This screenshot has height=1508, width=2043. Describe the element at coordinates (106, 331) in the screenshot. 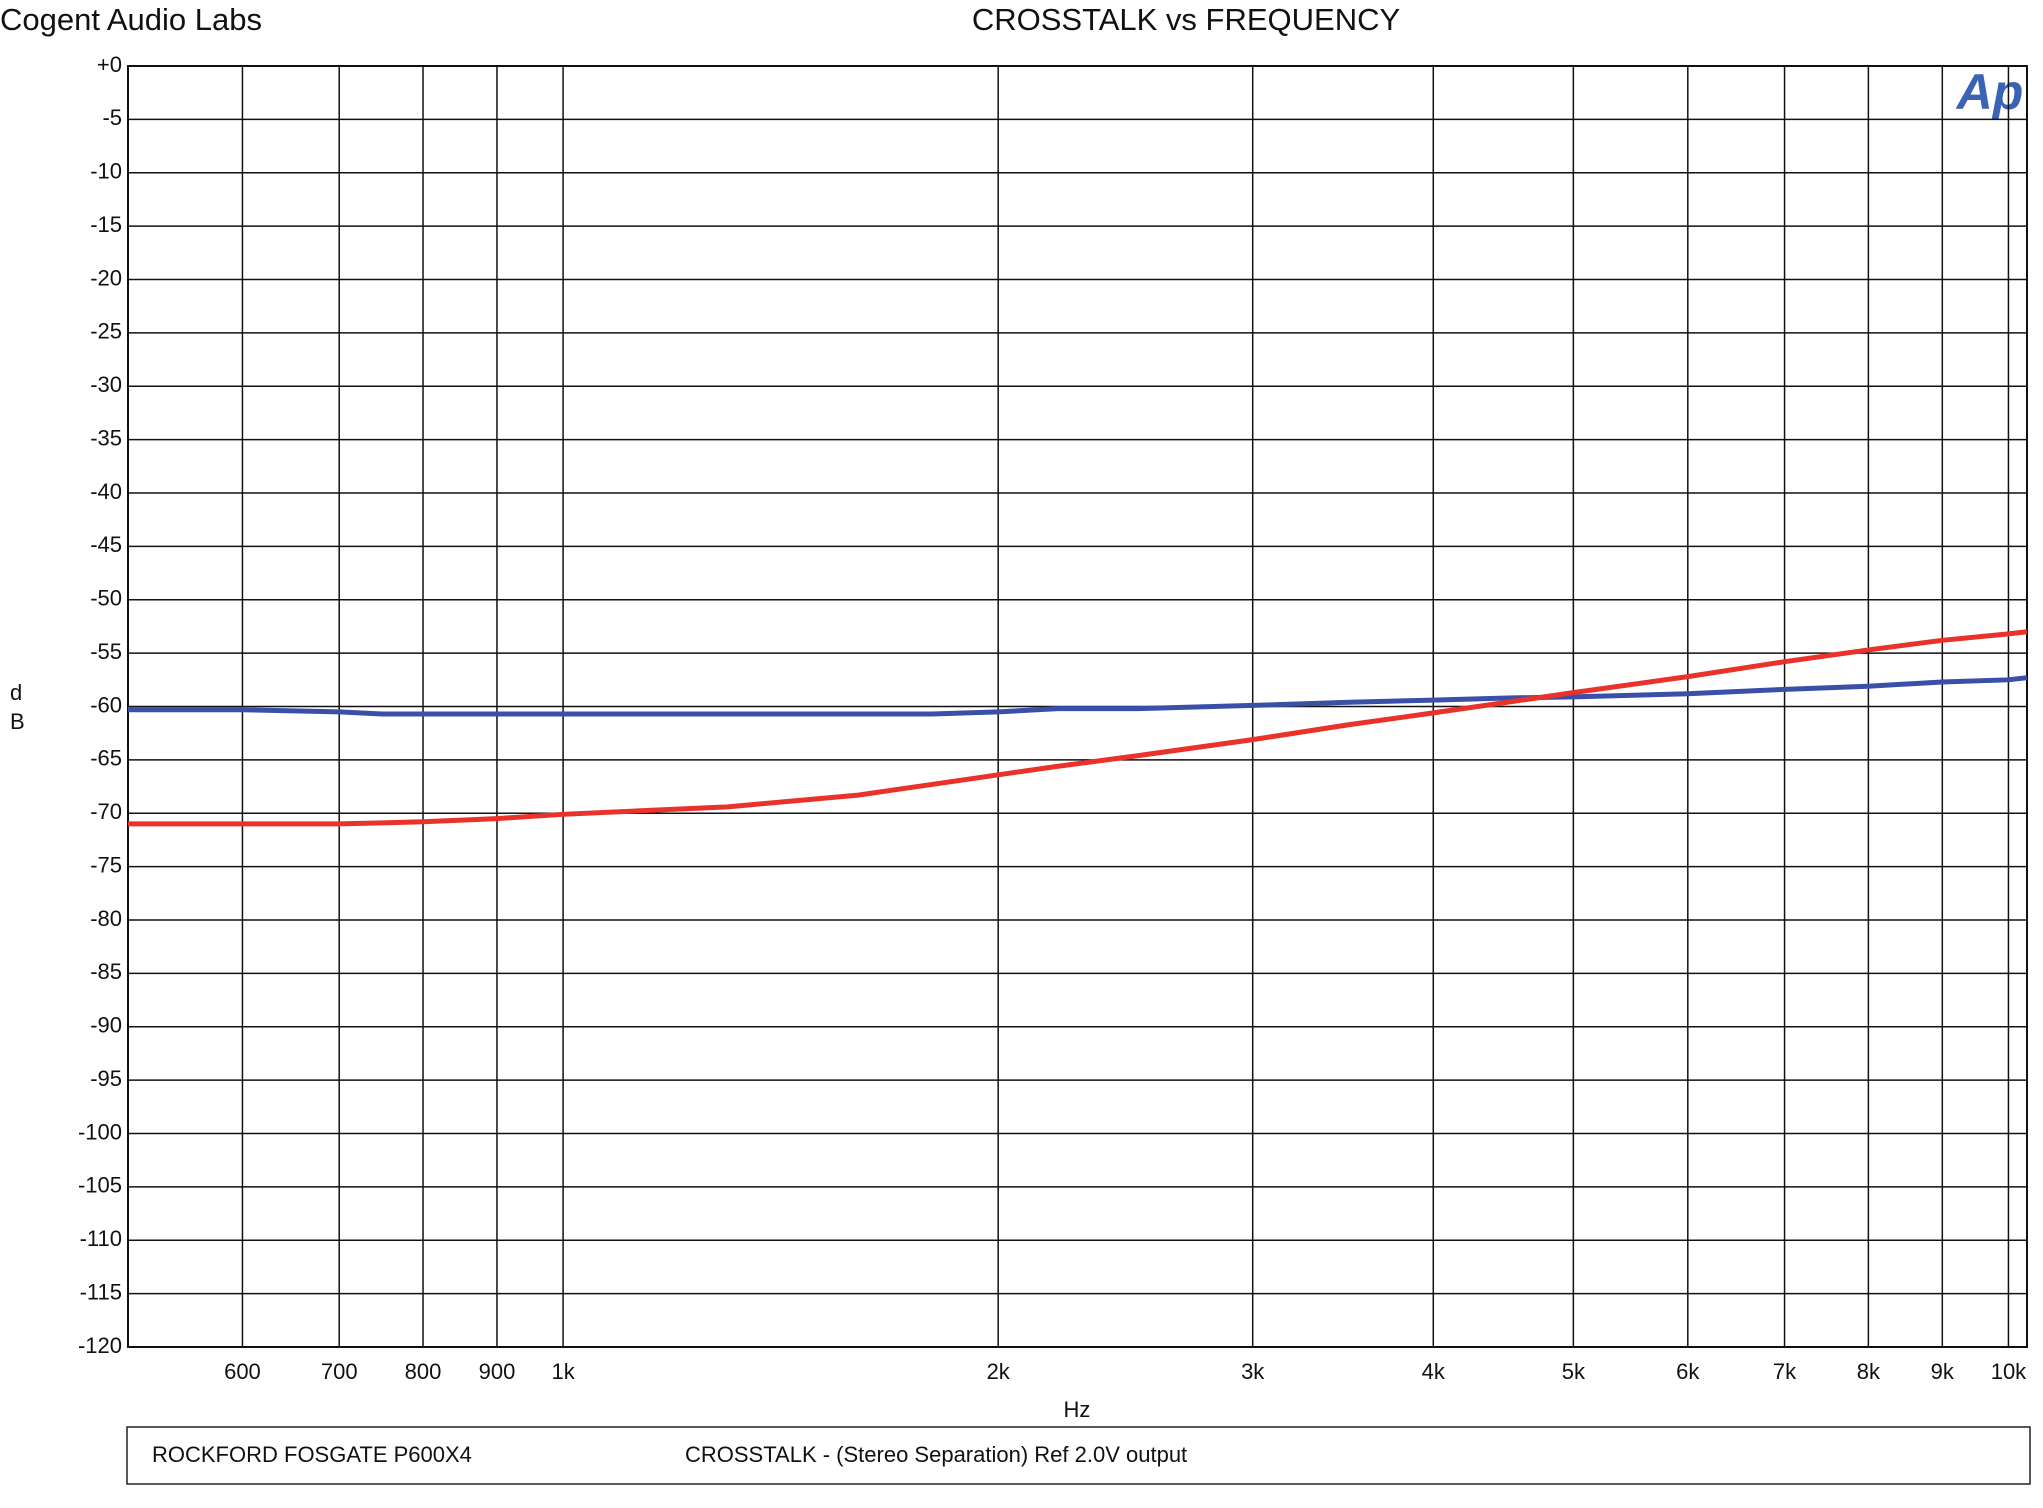

I see `y-tick-label: -25` at that location.